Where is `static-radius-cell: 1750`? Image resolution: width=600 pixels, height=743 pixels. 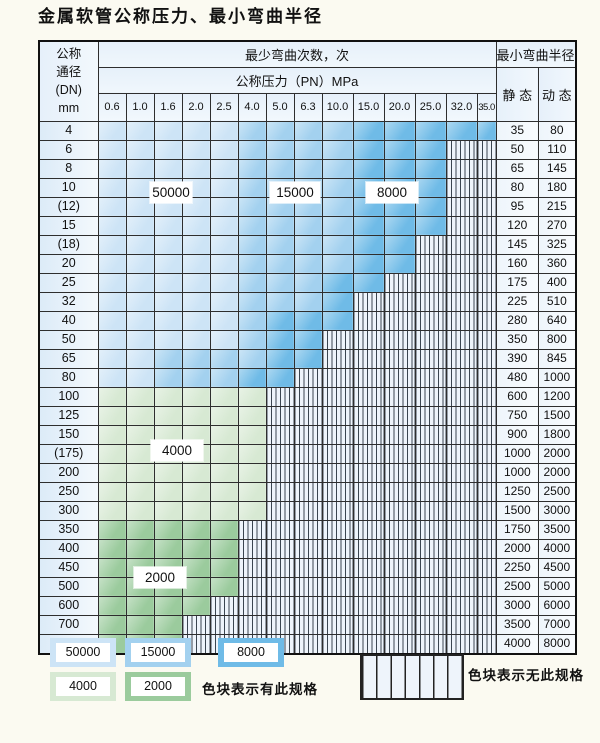
static-radius-cell: 1750 is located at coordinates (517, 529).